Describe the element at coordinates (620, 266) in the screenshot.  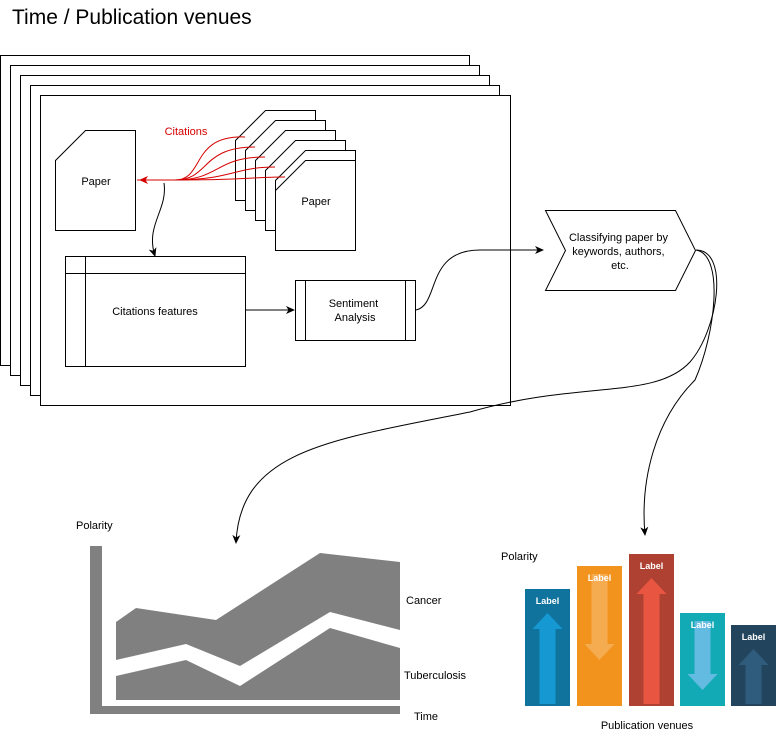
I see `classifier-line-3: etc.` at that location.